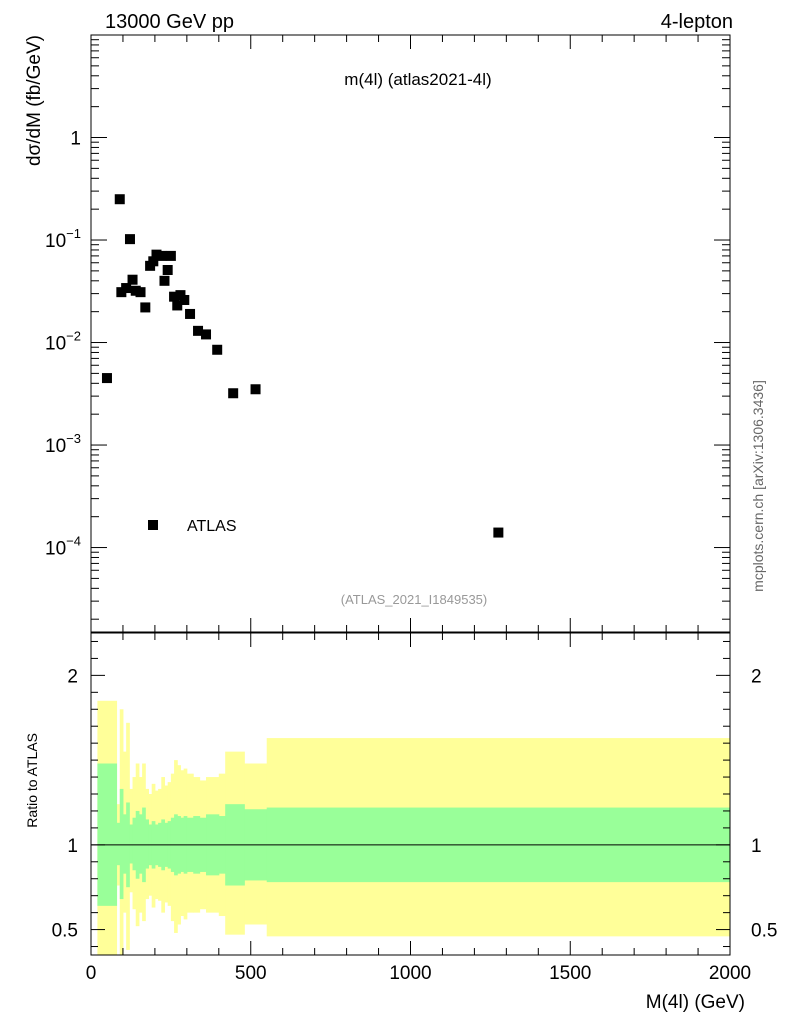  I want to click on x-tick-label: 2000, so click(730, 973).